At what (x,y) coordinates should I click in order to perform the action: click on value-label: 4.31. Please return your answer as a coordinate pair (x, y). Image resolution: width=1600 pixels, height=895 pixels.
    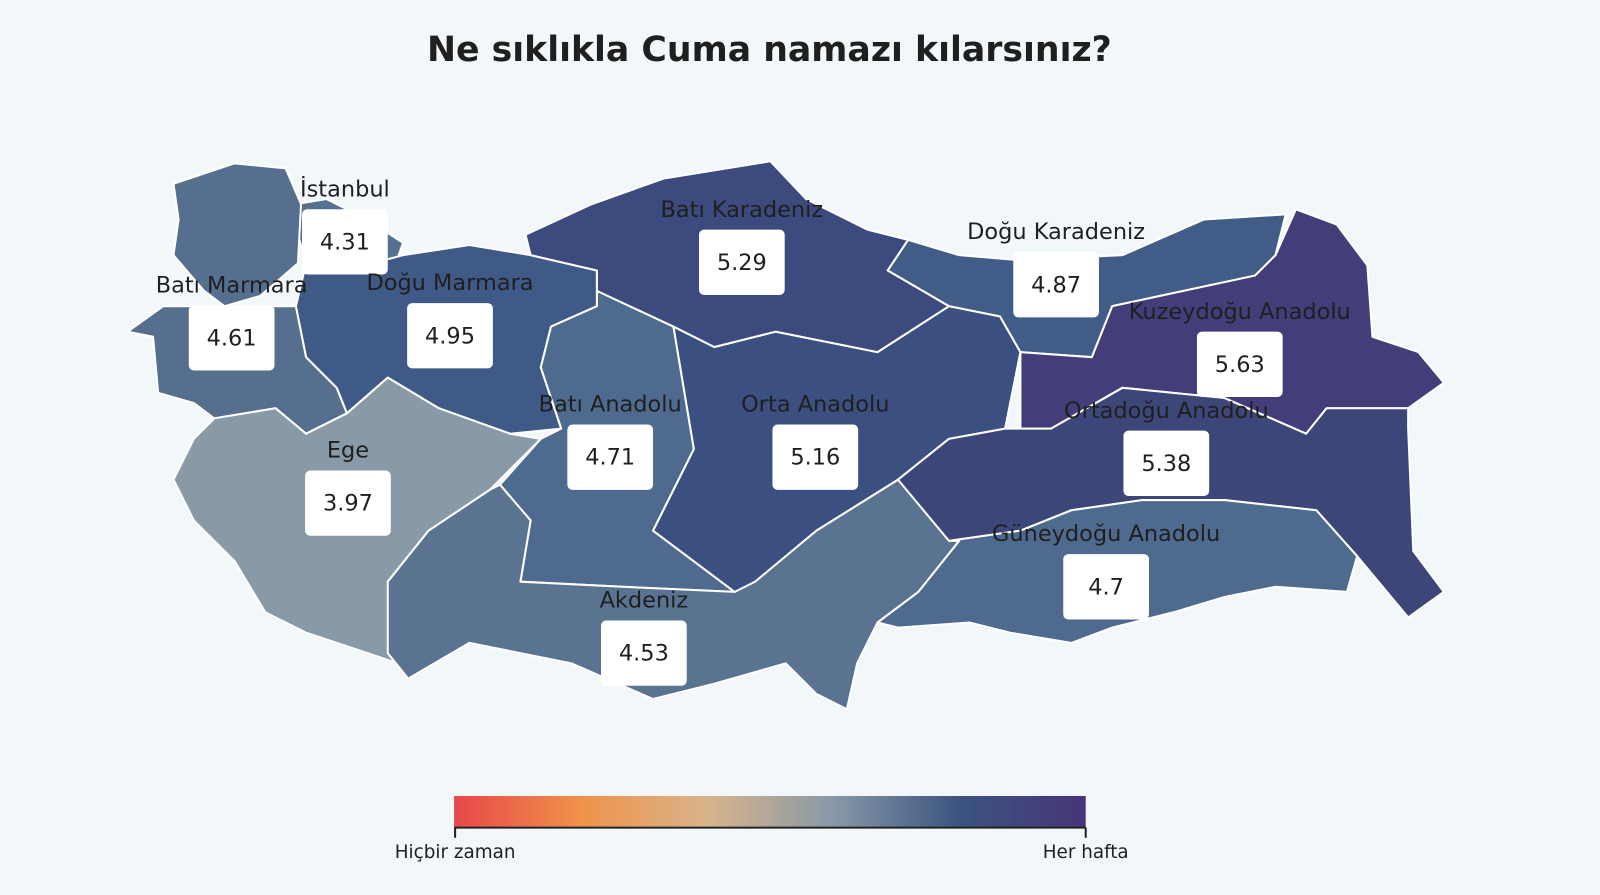
    Looking at the image, I should click on (345, 242).